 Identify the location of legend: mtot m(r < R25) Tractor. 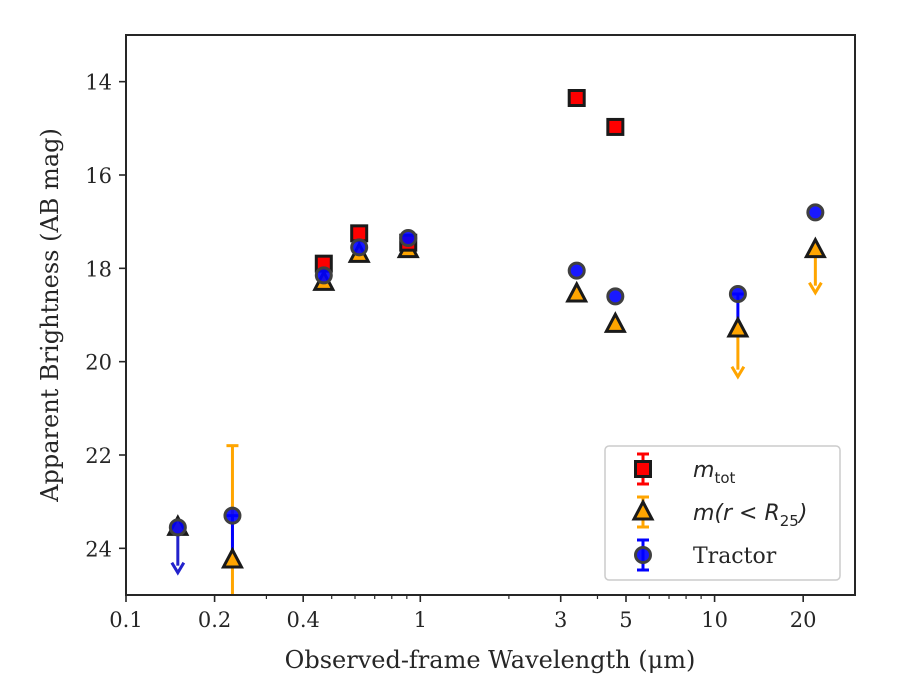
(722, 513).